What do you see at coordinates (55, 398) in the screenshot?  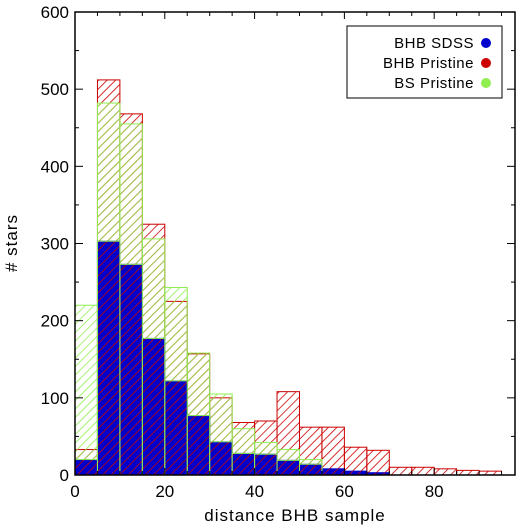 I see `y-tick-label: 100` at bounding box center [55, 398].